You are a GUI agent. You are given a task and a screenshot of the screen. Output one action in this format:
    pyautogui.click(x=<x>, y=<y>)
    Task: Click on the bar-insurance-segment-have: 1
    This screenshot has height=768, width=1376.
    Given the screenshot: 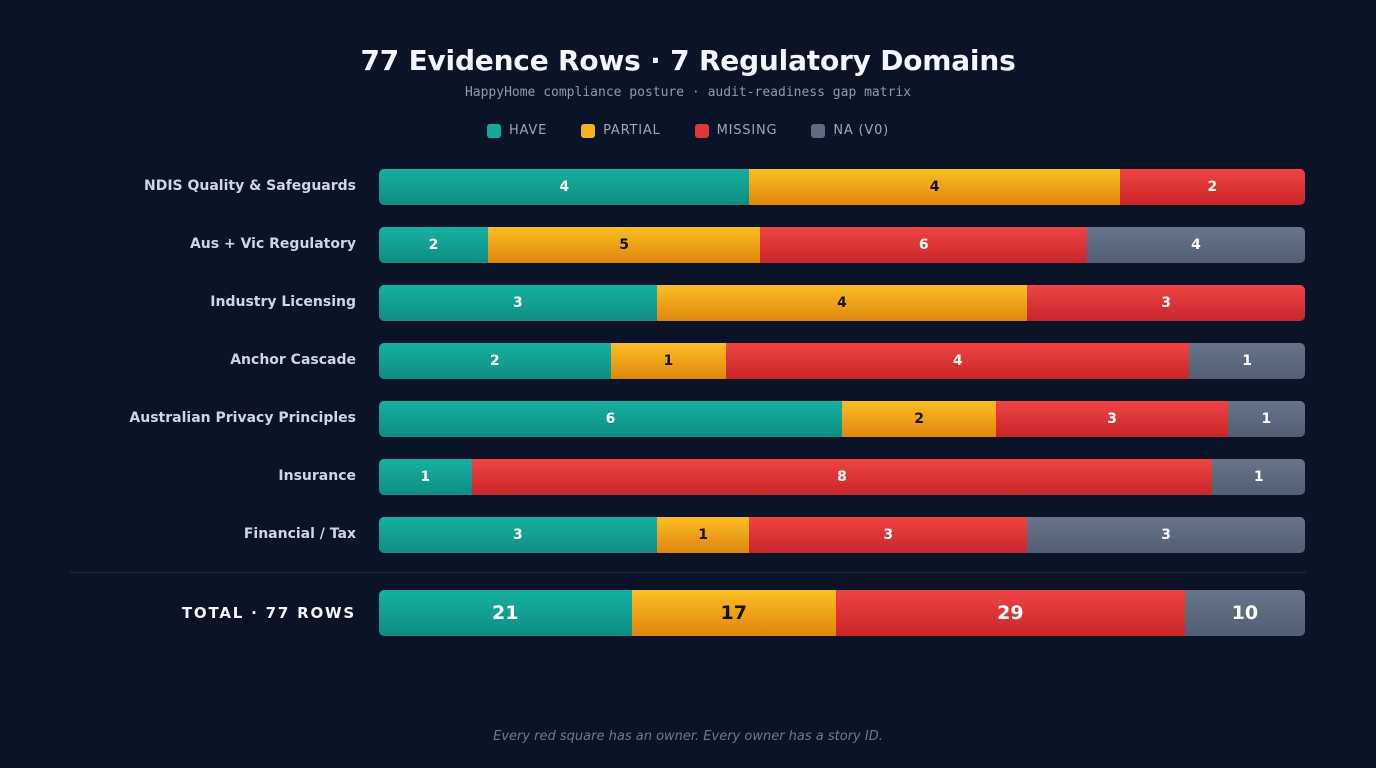 What is the action you would take?
    pyautogui.click(x=425, y=477)
    